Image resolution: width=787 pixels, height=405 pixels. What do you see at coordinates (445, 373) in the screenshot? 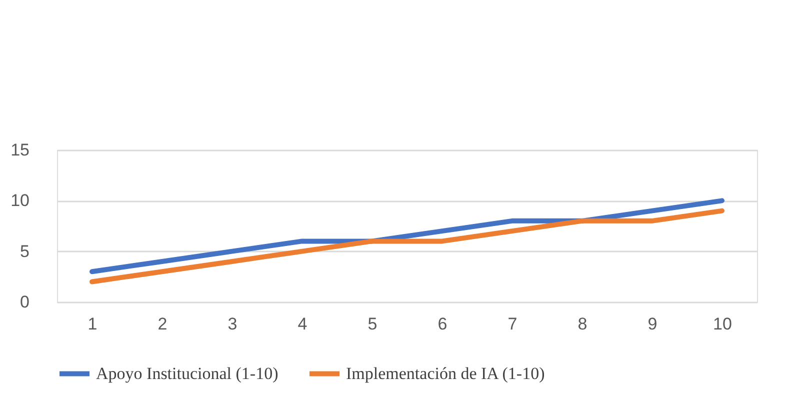
I see `legend-label: Implementación de IA (1-10)` at bounding box center [445, 373].